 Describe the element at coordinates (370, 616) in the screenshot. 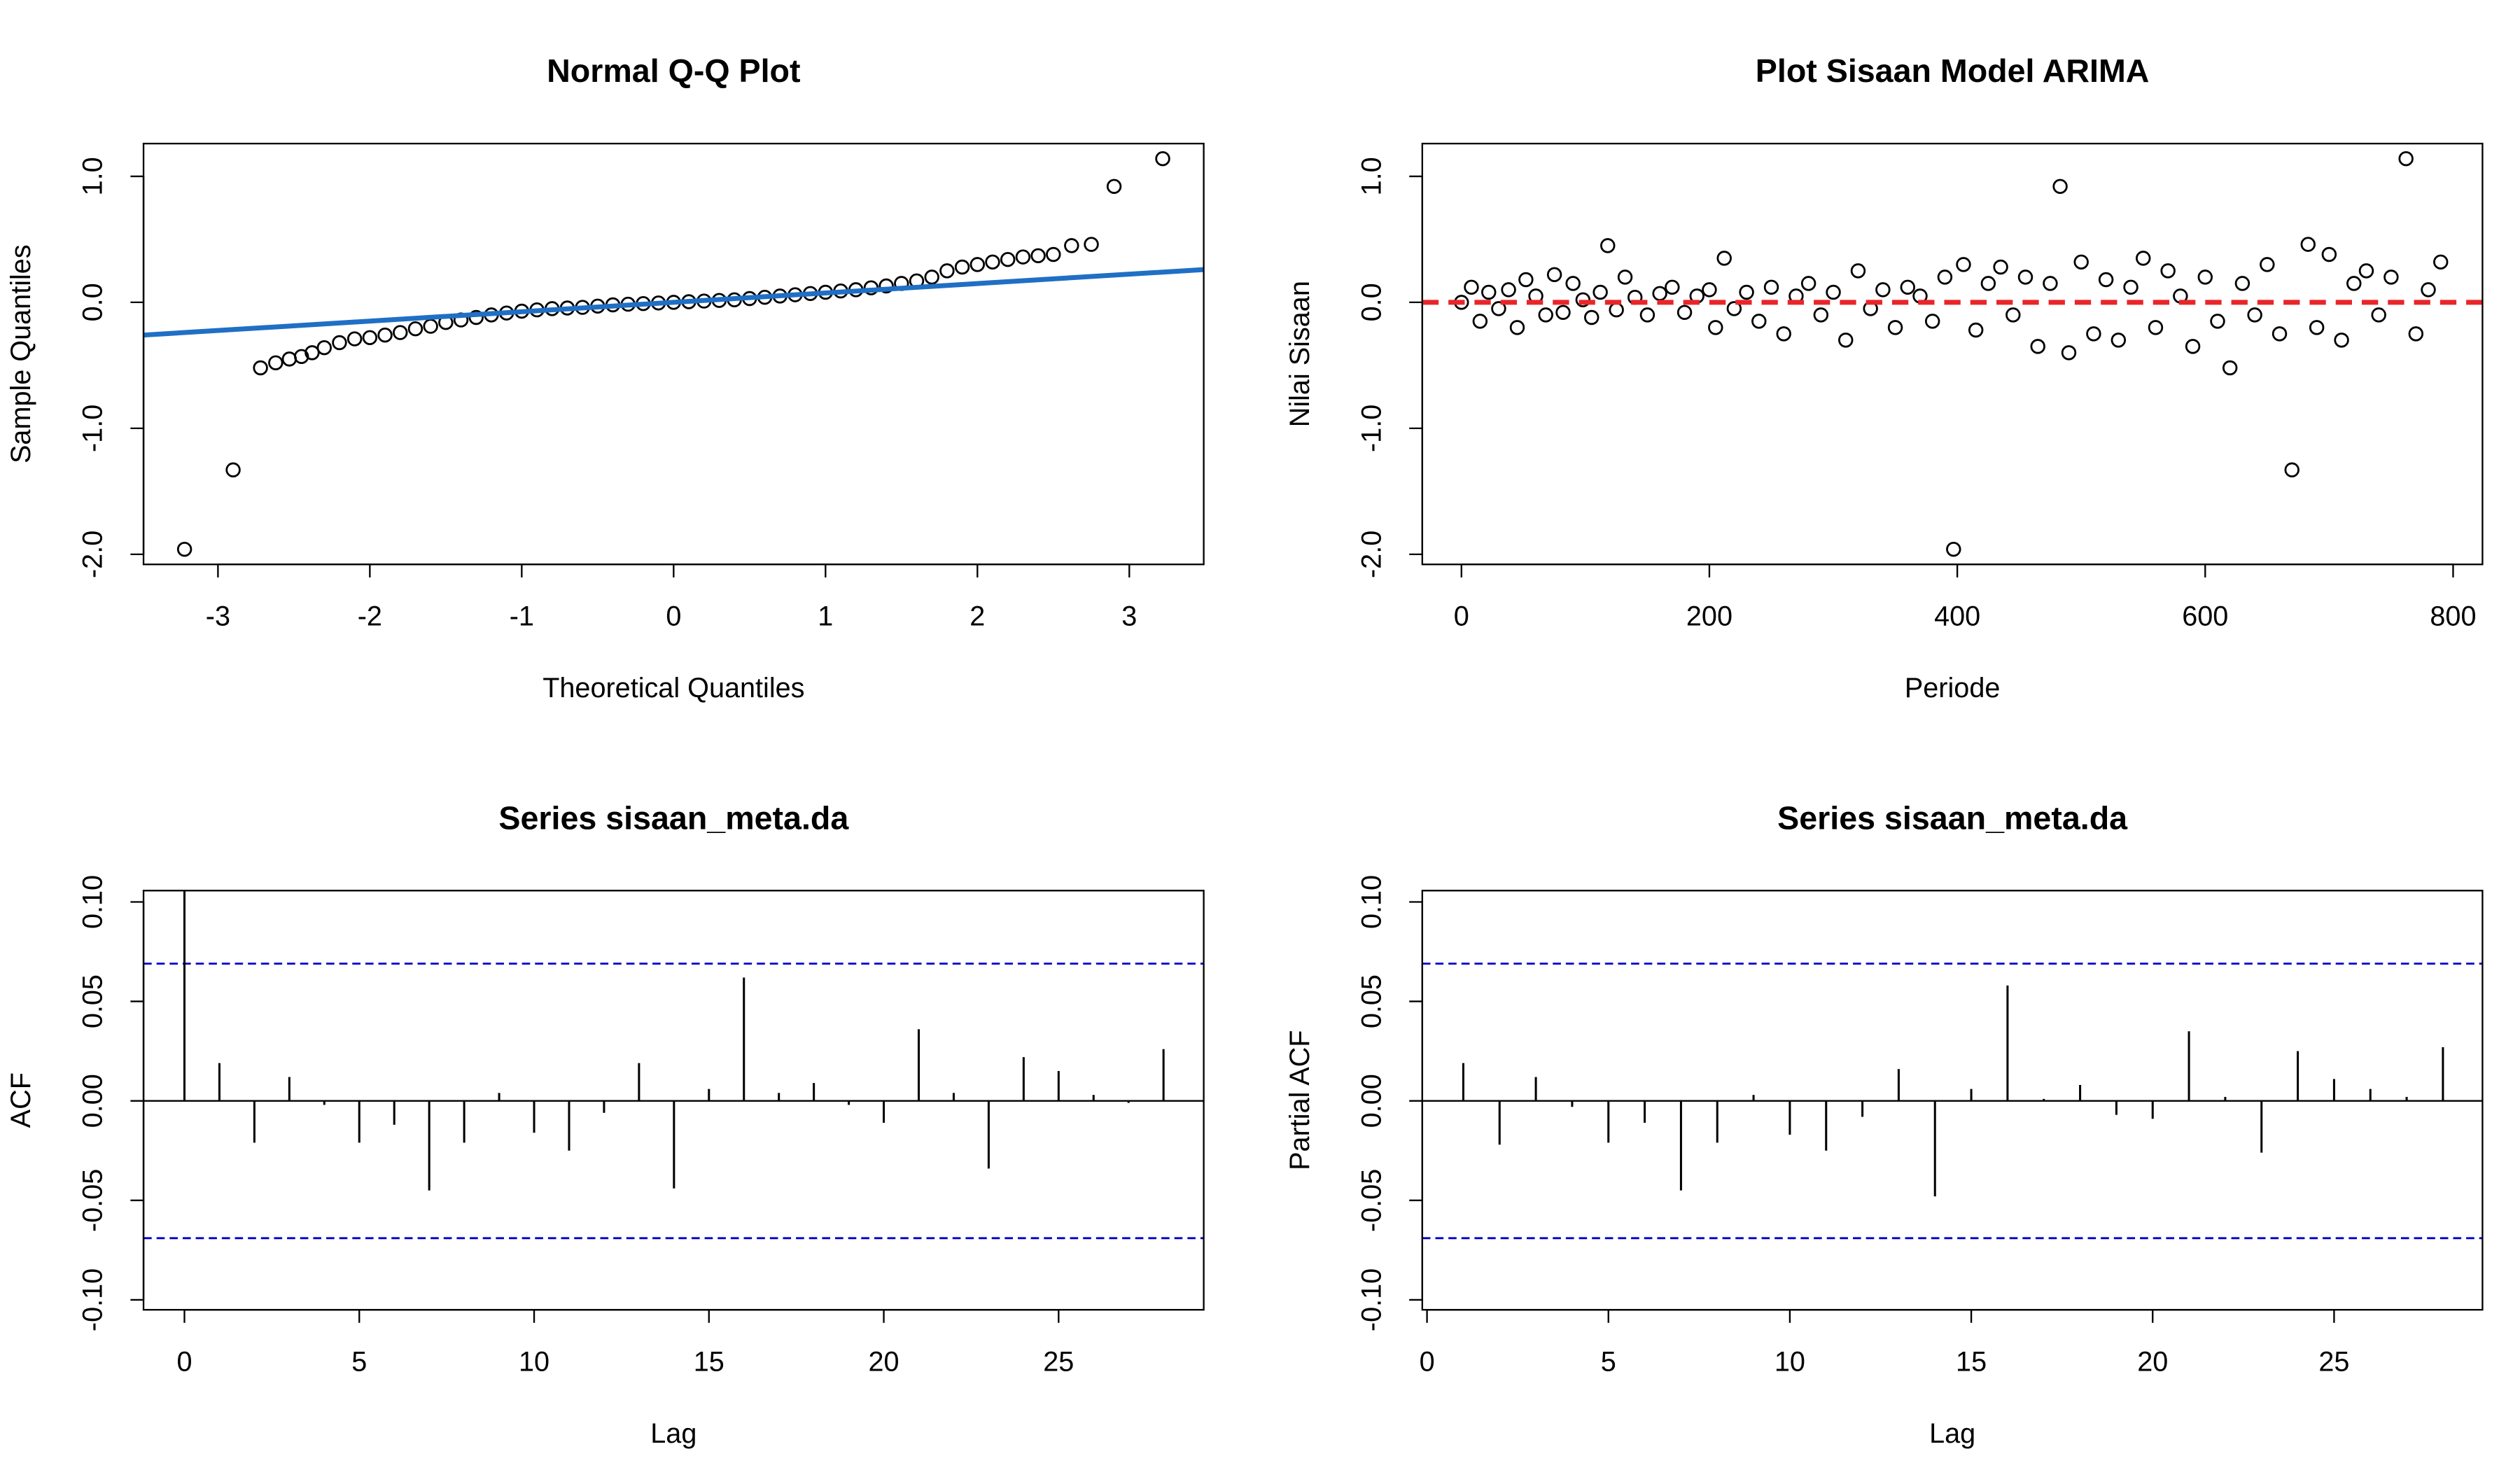

I see `x-tick-label: -2` at that location.